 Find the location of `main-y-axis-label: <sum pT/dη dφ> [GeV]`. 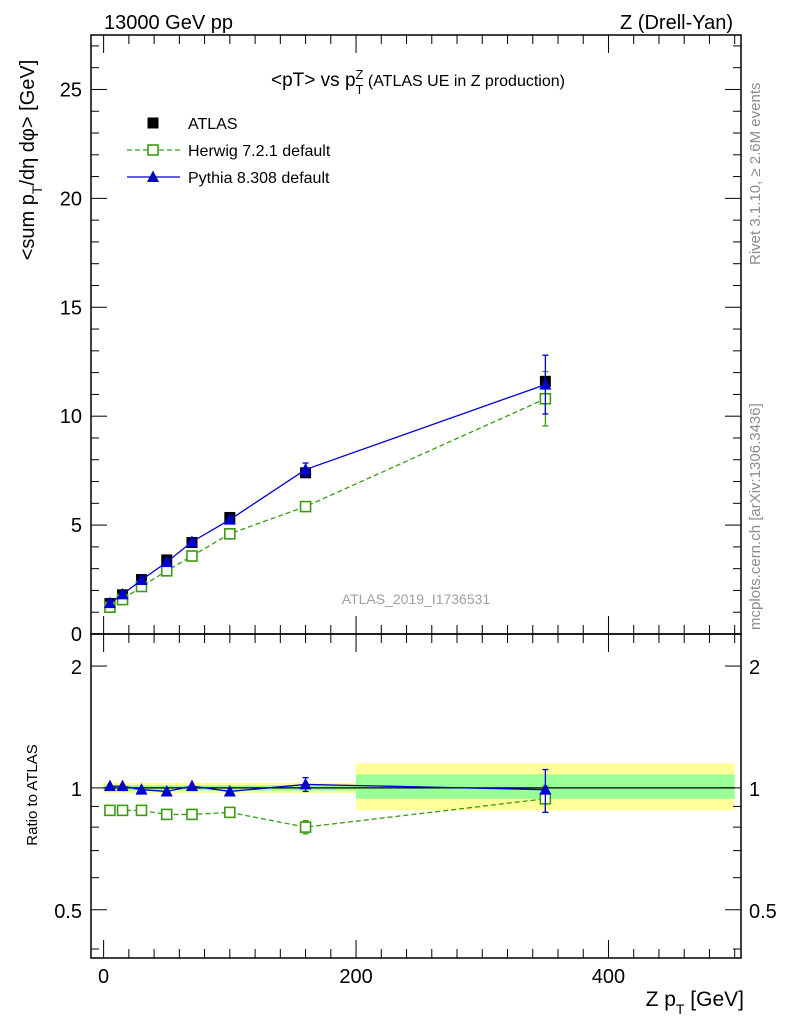

main-y-axis-label: <sum pT/dη dφ> [GeV] is located at coordinates (31, 160).